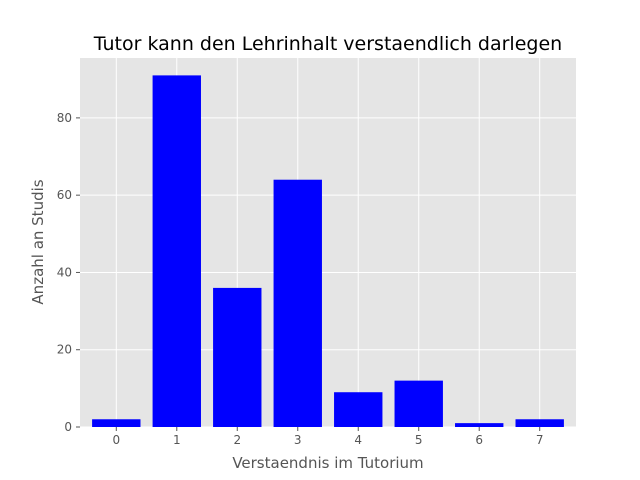 This screenshot has height=480, width=640. I want to click on x-tick-label: 6, so click(479, 440).